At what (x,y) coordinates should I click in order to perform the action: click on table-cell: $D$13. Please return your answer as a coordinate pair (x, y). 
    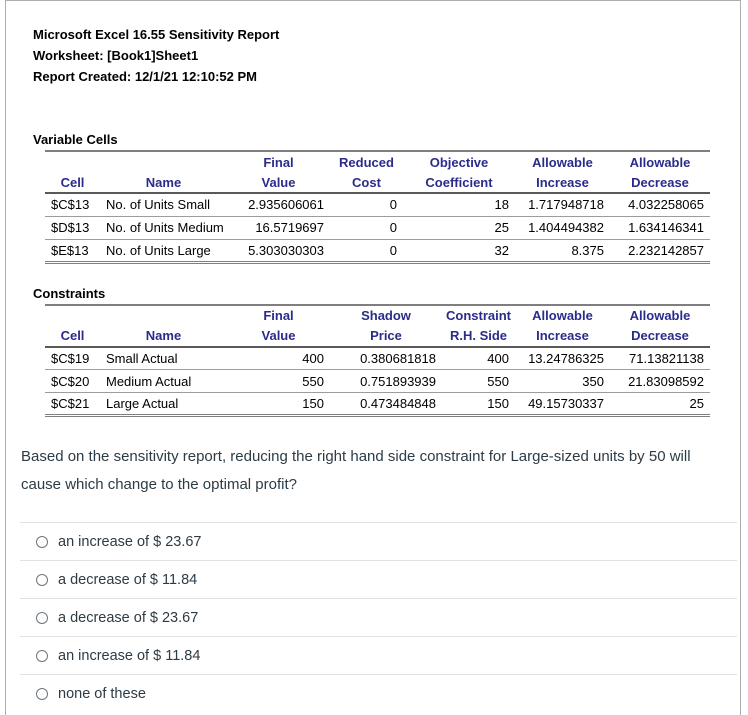
    Looking at the image, I should click on (72, 228).